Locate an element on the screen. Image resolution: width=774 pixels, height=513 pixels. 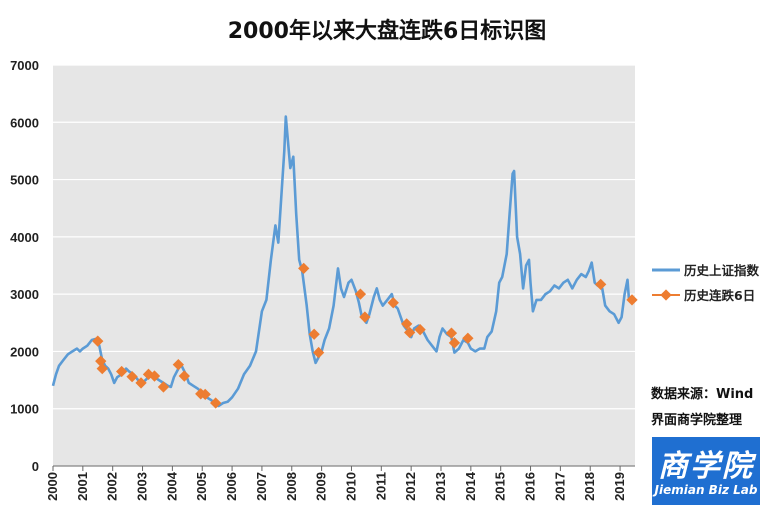
logo: 商学院 Jiemian Biz Lab is located at coordinates (706, 471).